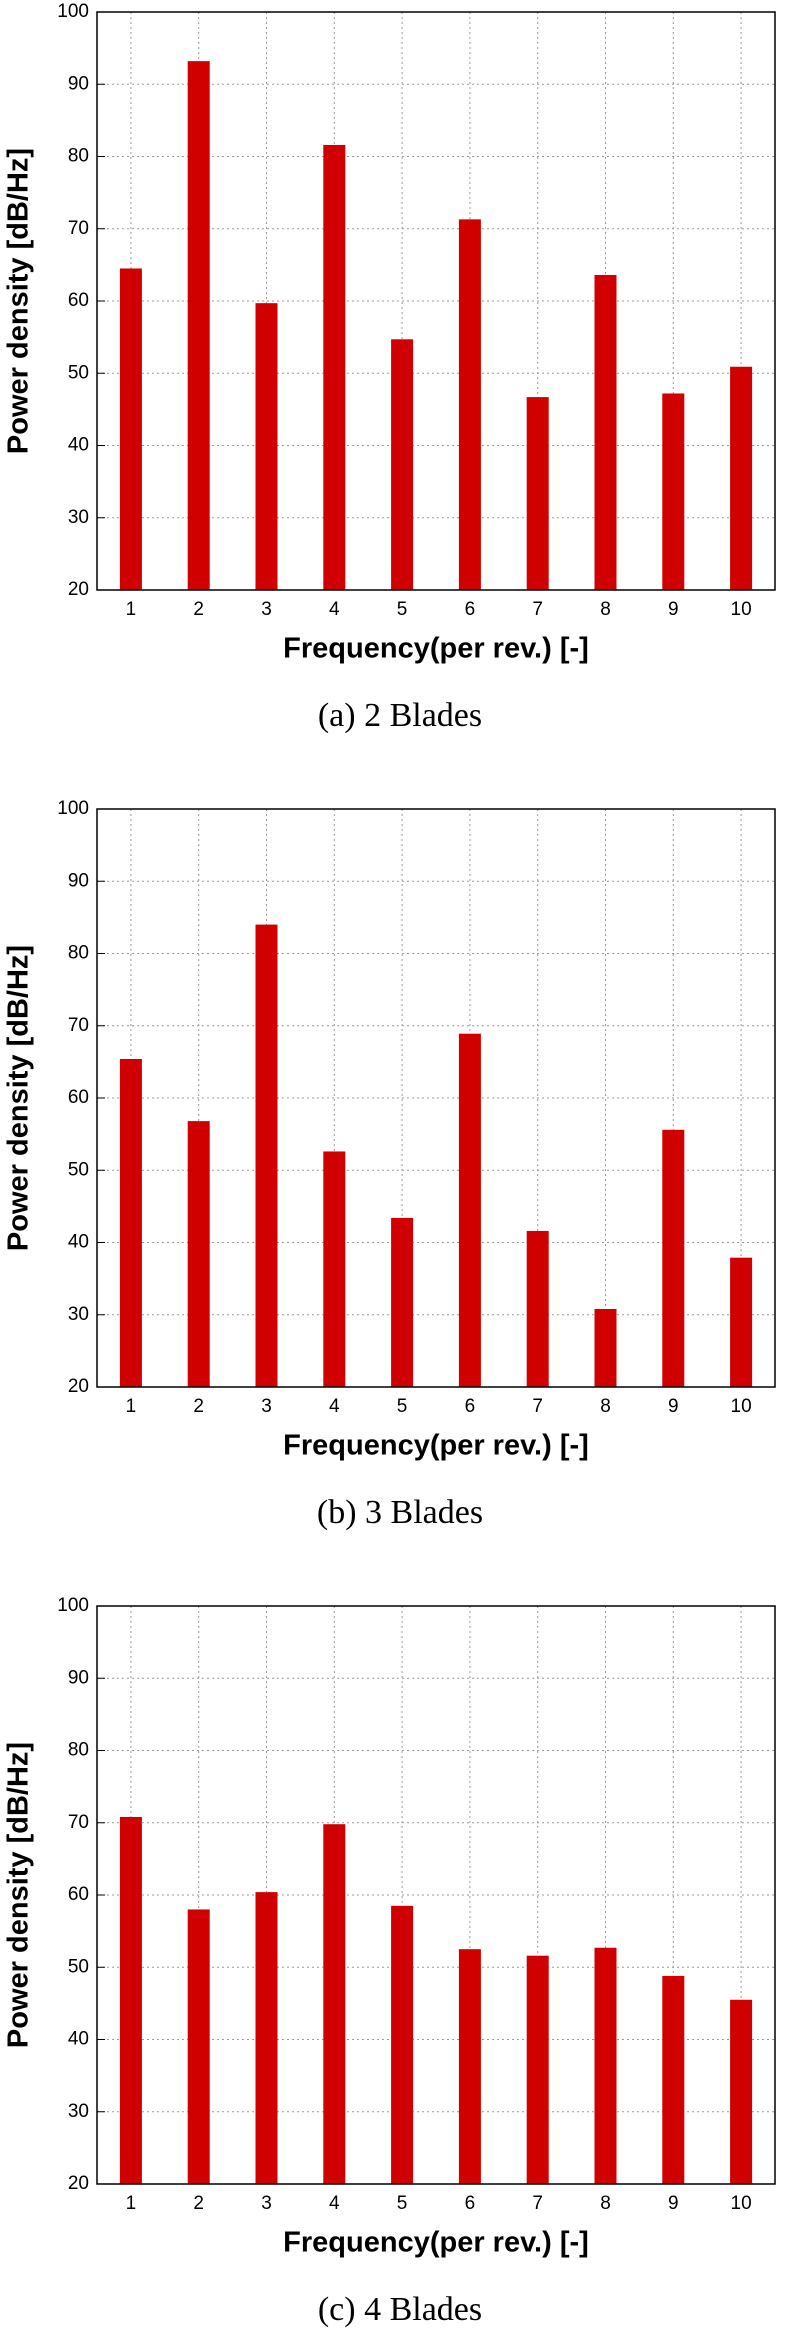 This screenshot has height=2340, width=800. Describe the element at coordinates (400, 2309) in the screenshot. I see `caption: (c) 4 Blades` at that location.